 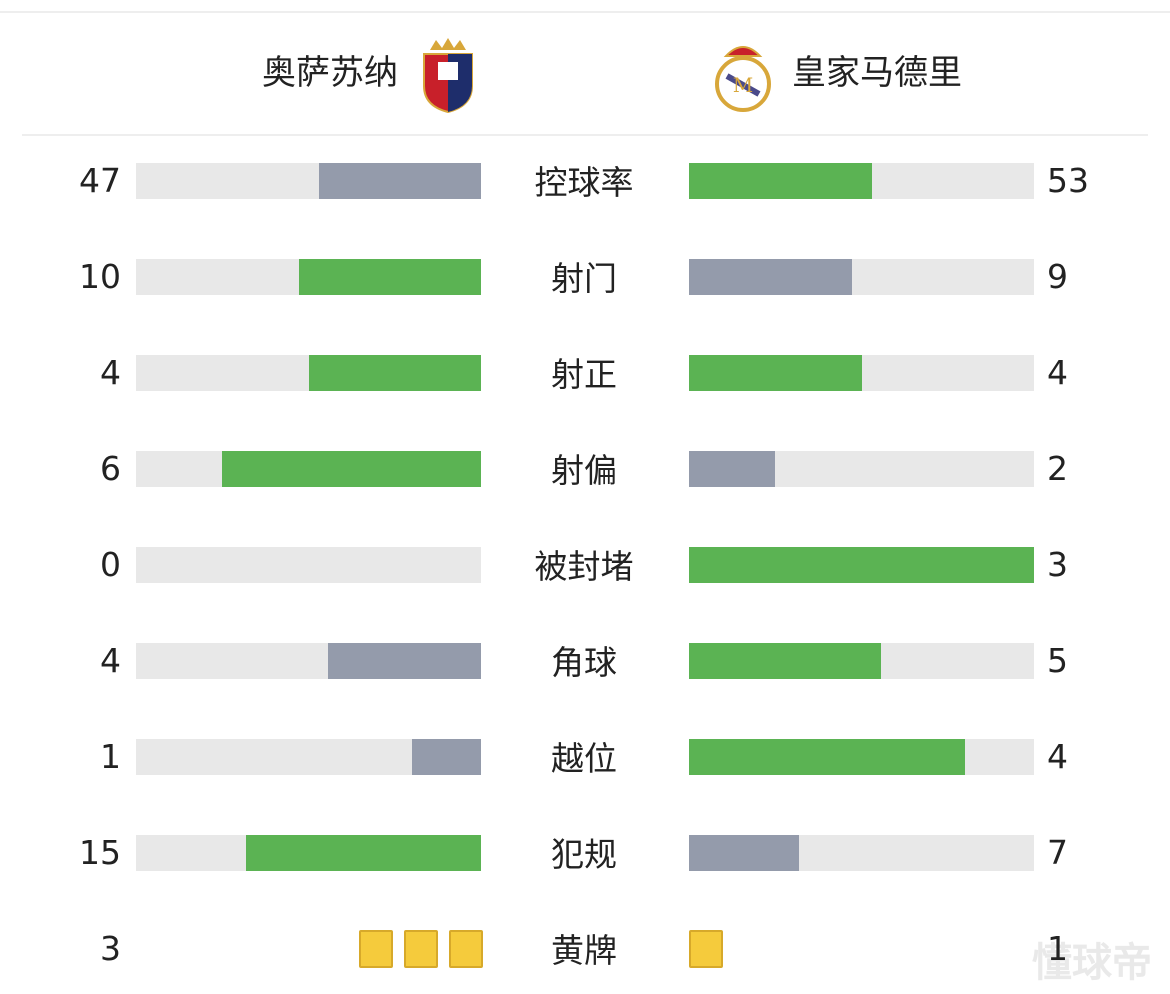 I want to click on watermark: 懂球帝, so click(x=1092, y=963).